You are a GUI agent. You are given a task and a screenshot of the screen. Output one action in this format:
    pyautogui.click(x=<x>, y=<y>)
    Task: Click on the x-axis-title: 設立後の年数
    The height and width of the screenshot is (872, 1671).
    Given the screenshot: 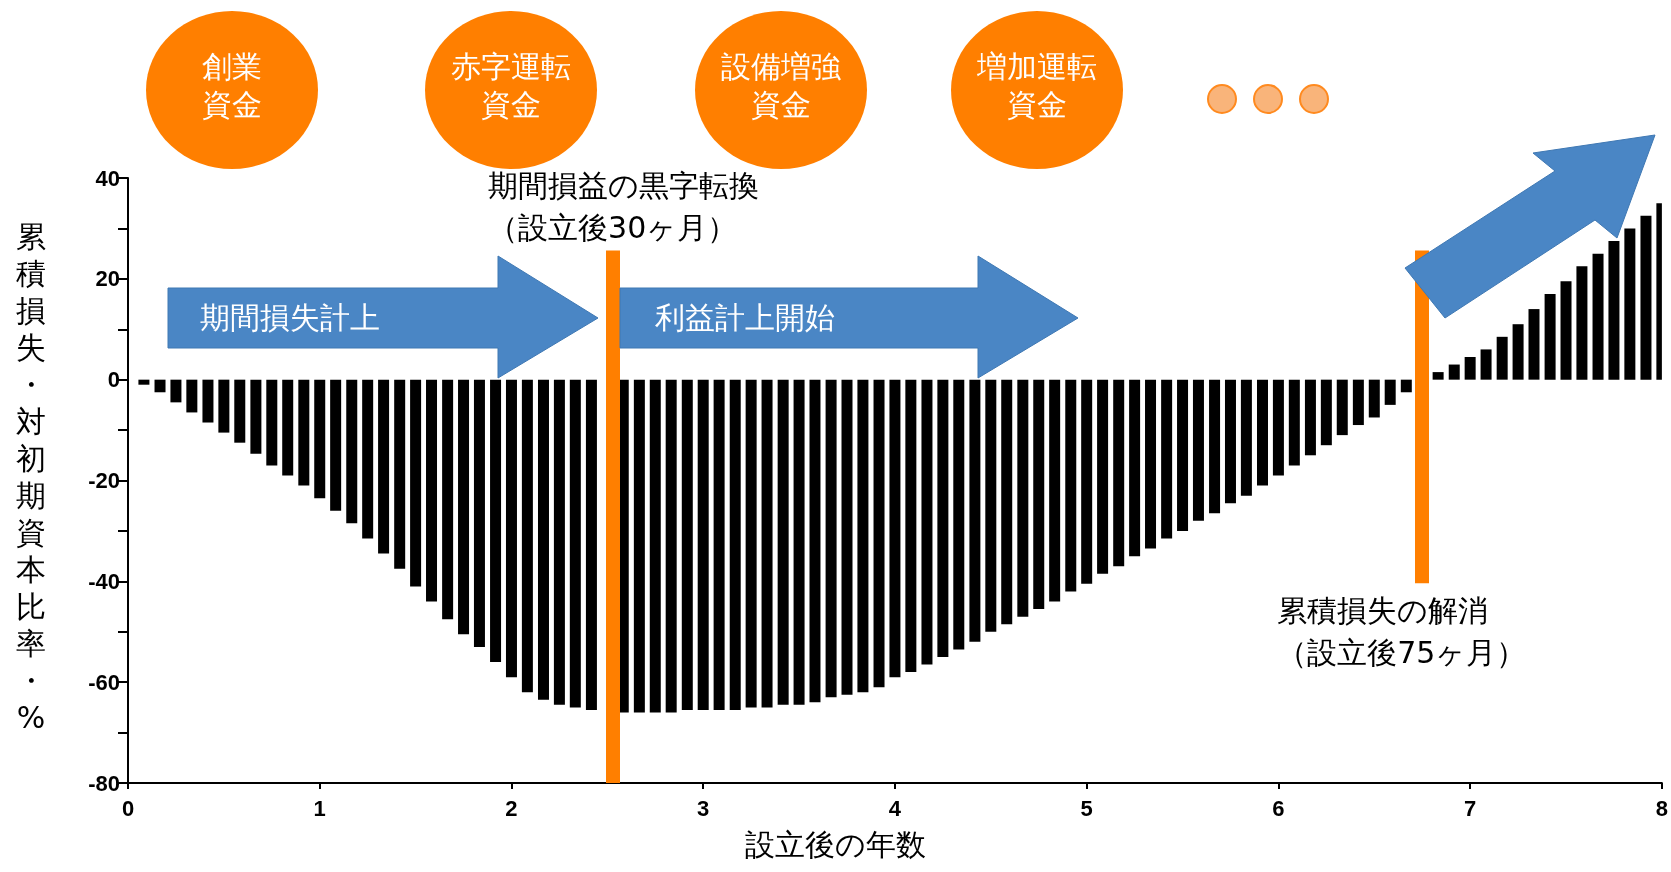 What is the action you would take?
    pyautogui.click(x=835, y=845)
    